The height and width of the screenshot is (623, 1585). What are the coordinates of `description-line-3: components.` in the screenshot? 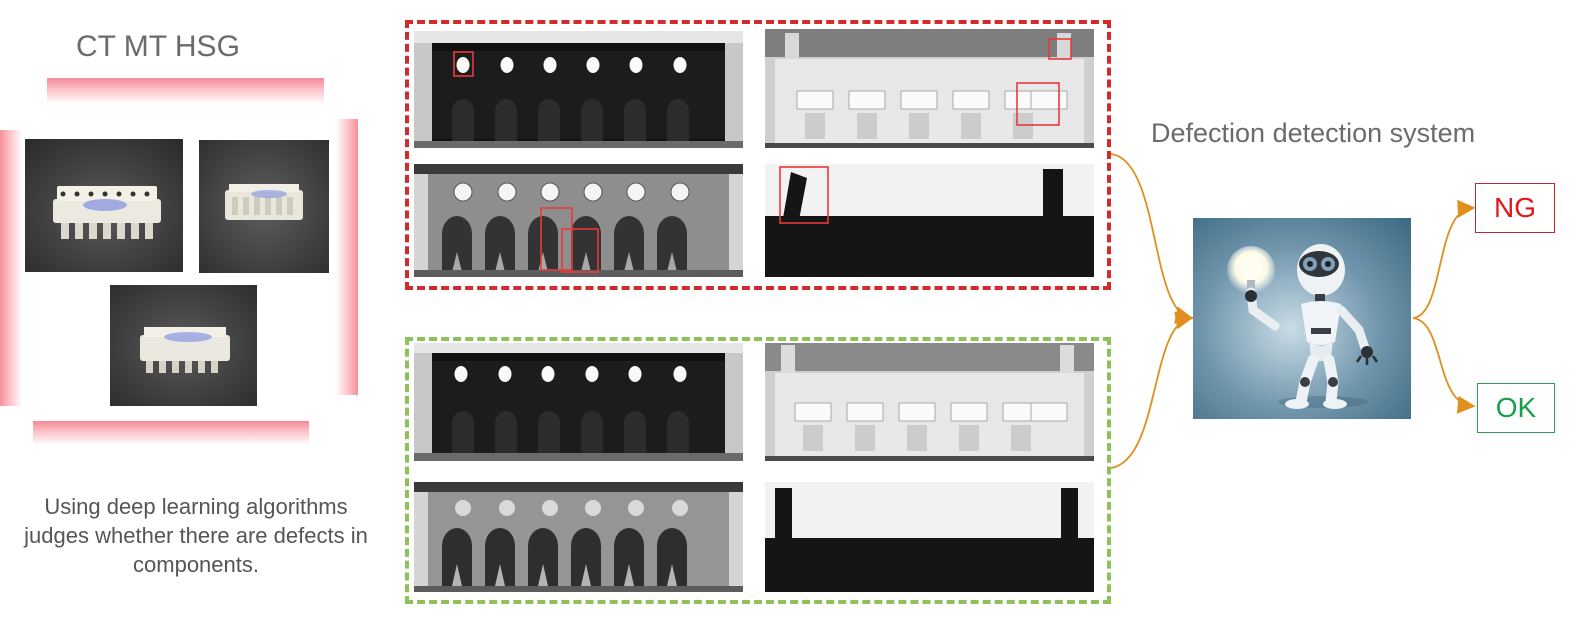 It's located at (196, 564).